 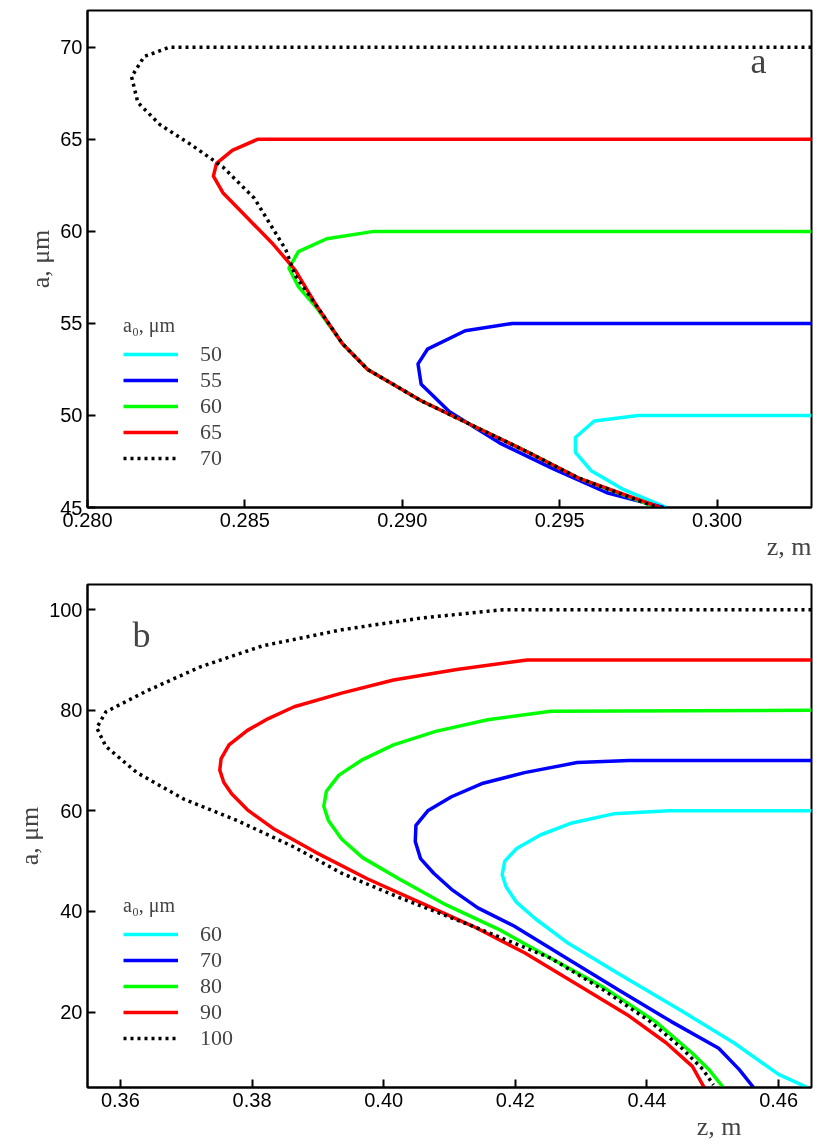 I want to click on x-tick-label: 0.285, so click(x=244, y=519).